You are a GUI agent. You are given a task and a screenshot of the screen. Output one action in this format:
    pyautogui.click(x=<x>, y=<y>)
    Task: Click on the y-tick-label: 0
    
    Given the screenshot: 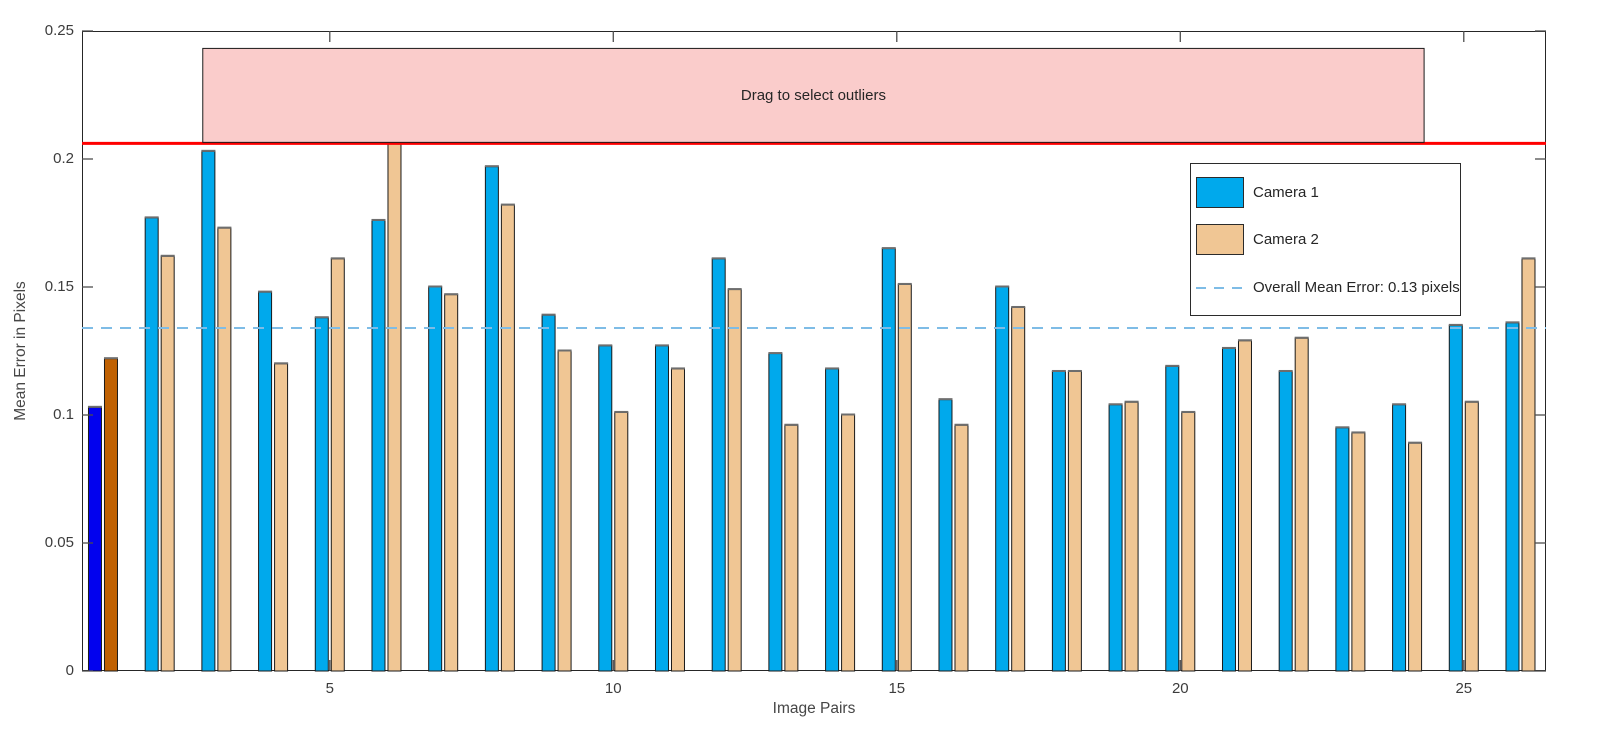 What is the action you would take?
    pyautogui.click(x=69, y=670)
    